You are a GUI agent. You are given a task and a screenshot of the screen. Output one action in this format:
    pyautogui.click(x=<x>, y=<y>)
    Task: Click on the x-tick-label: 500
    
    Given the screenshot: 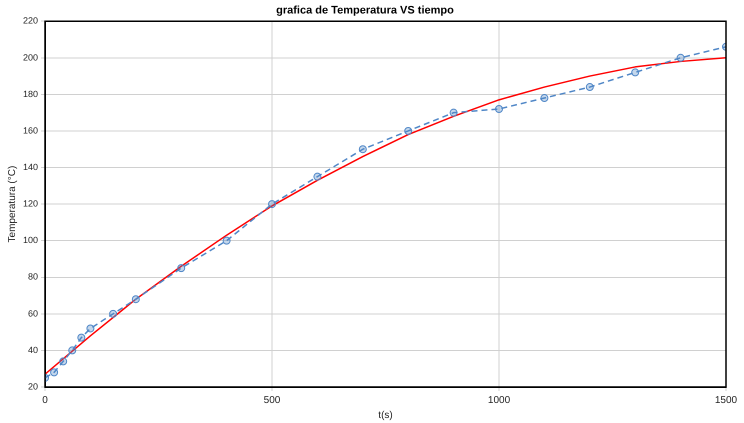 What is the action you would take?
    pyautogui.click(x=272, y=400)
    